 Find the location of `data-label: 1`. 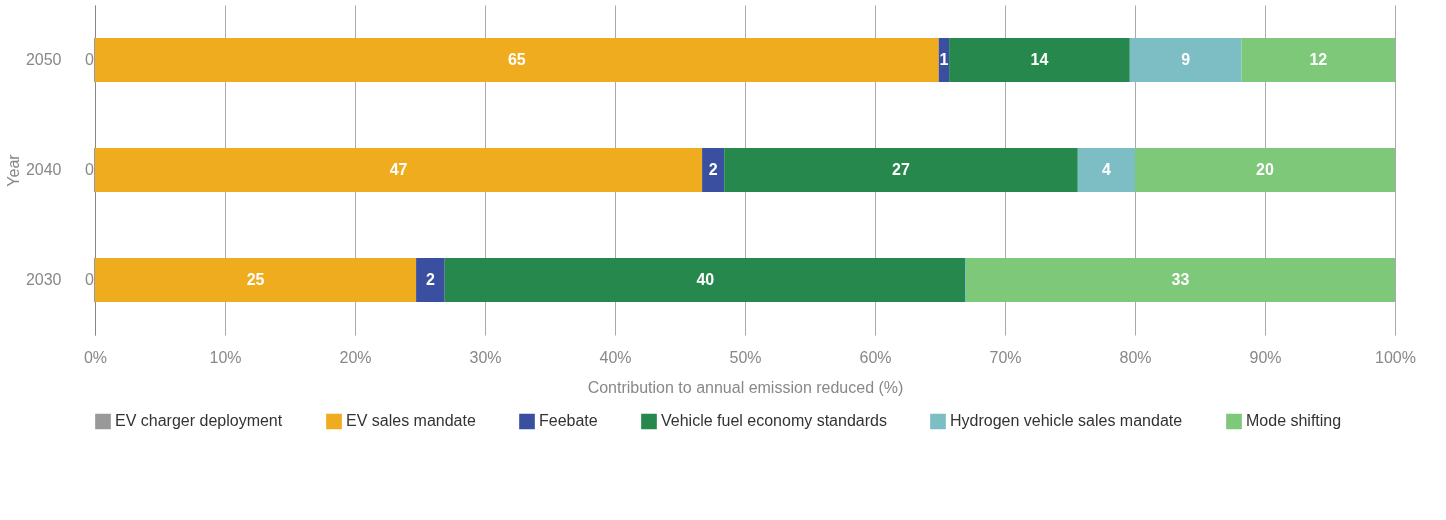

data-label: 1 is located at coordinates (944, 59).